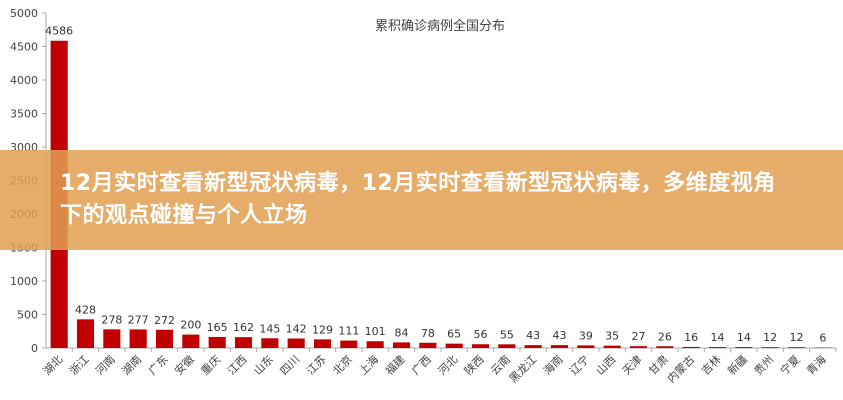  Describe the element at coordinates (481, 334) in the screenshot. I see `data-label: 56` at that location.